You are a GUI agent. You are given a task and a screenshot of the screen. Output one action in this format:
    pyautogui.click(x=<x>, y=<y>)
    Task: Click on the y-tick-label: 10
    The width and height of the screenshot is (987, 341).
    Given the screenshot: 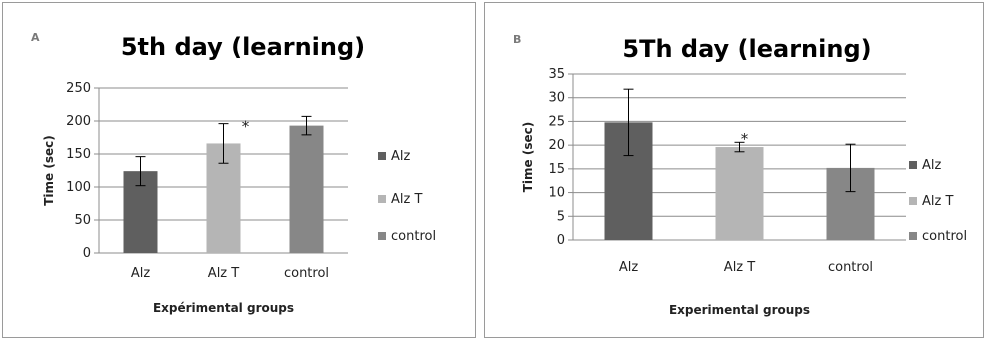 What is the action you would take?
    pyautogui.click(x=556, y=193)
    